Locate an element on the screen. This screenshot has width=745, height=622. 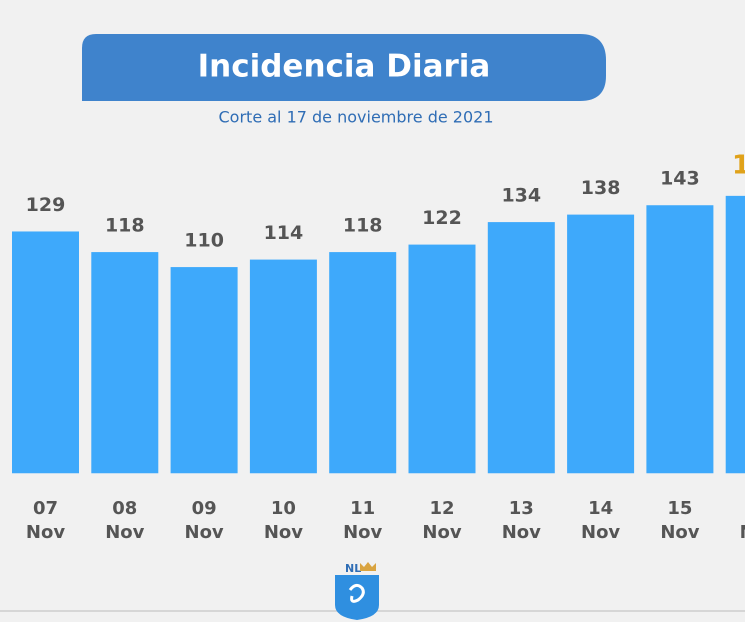
value-label: 148 is located at coordinates (738, 165).